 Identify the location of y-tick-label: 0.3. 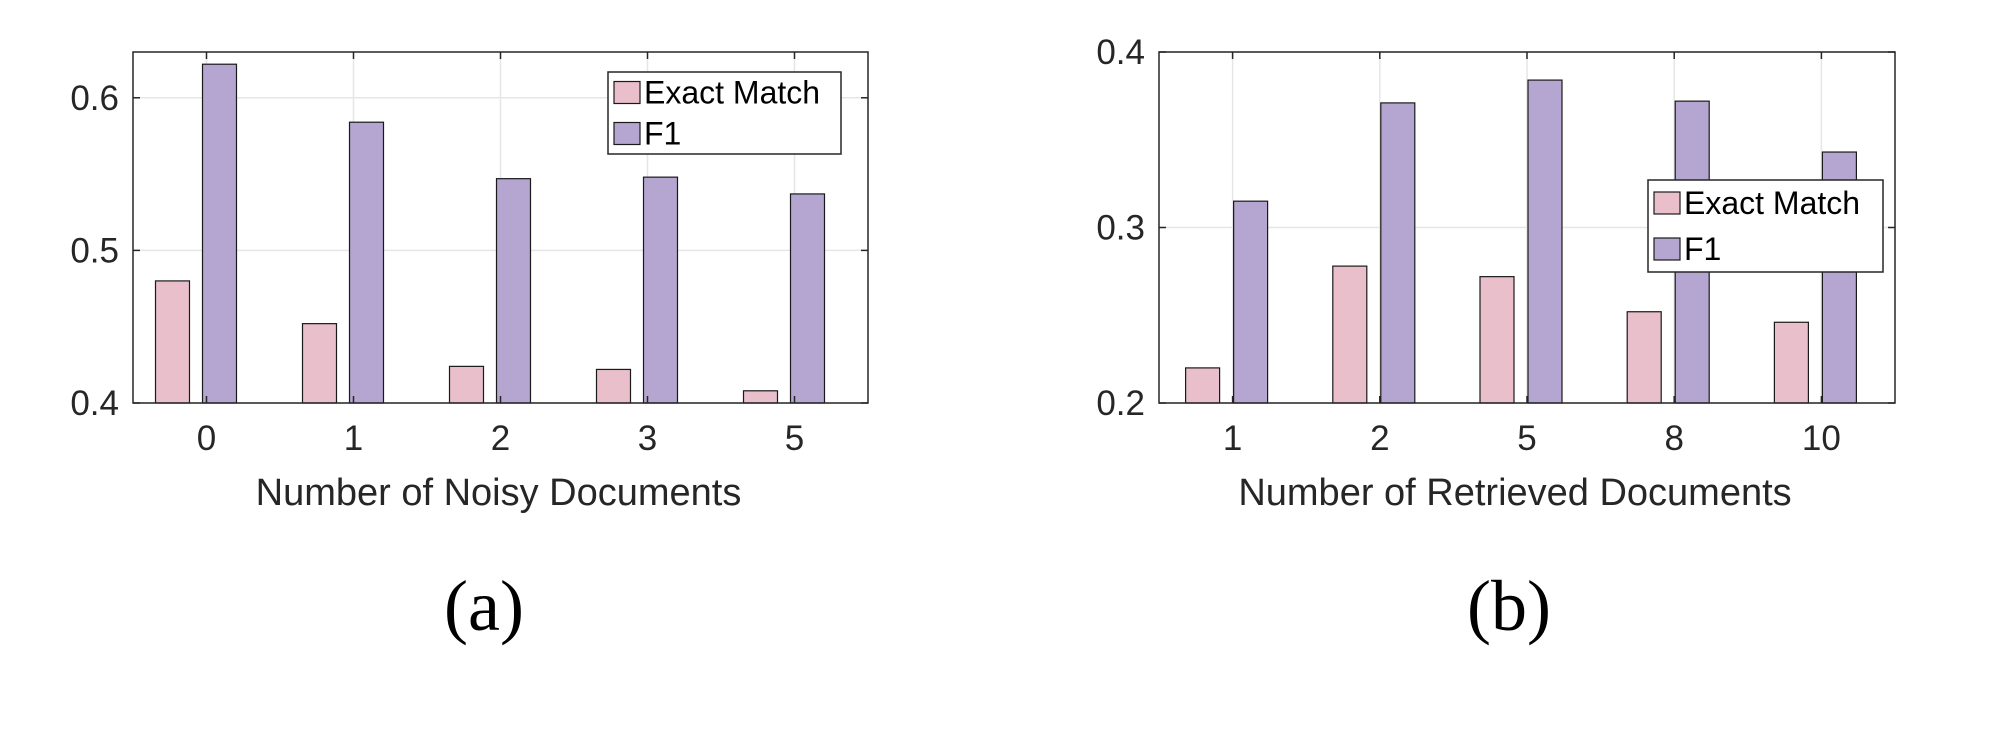
(1120, 228).